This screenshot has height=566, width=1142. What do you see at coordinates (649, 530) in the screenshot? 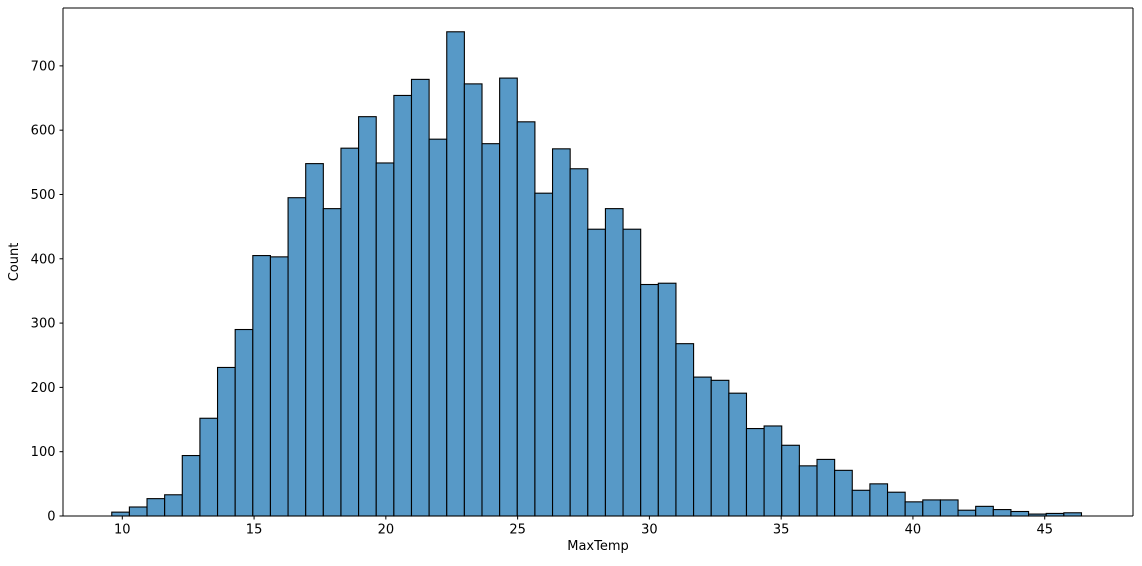
I see `x-tick-label: 30` at bounding box center [649, 530].